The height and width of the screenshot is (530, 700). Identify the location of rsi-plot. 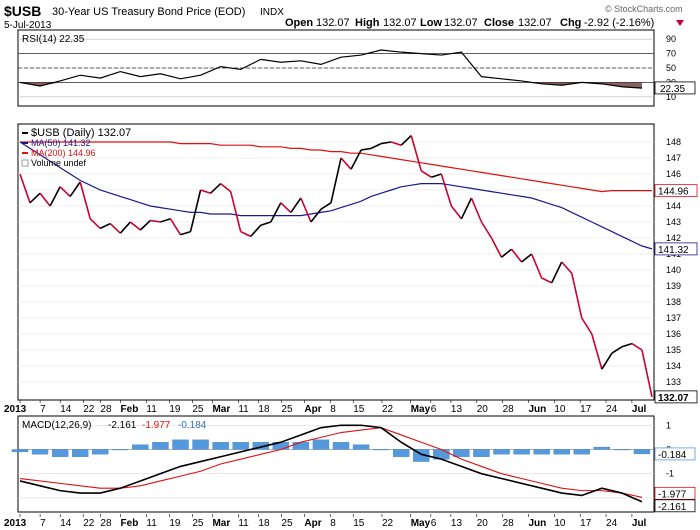
(331, 69).